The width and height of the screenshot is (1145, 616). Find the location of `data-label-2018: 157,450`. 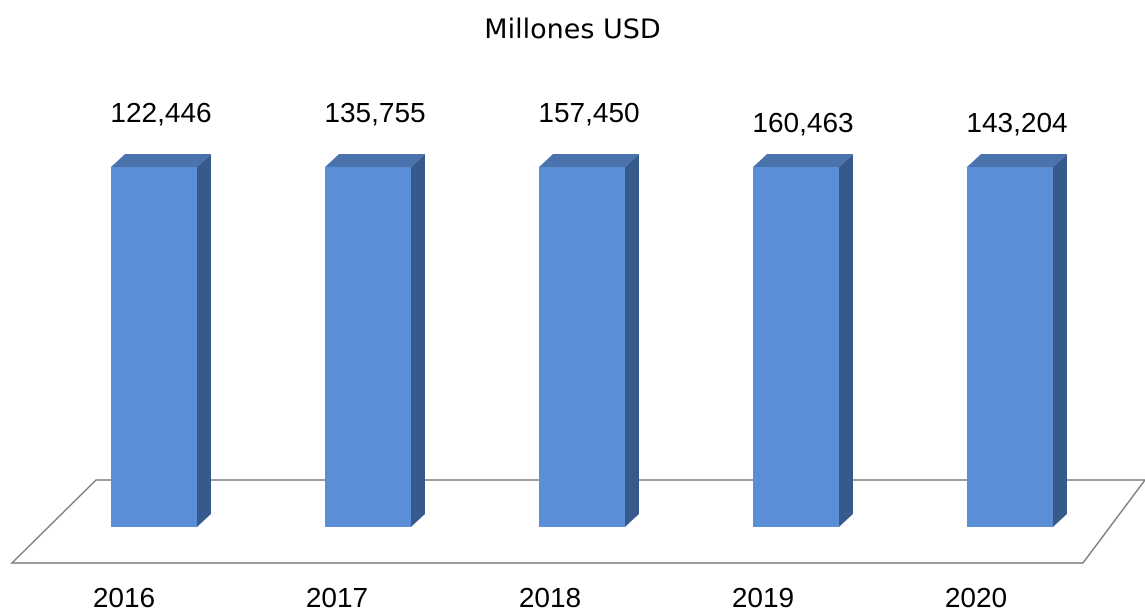

data-label-2018: 157,450 is located at coordinates (588, 112).